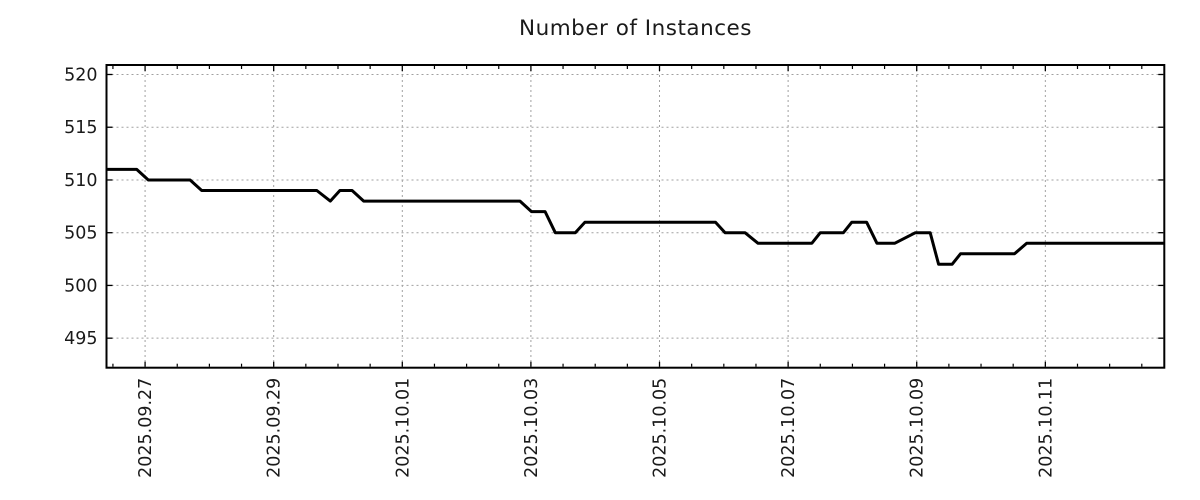 The width and height of the screenshot is (1200, 500). Describe the element at coordinates (80, 286) in the screenshot. I see `y-tick-label: 500` at that location.